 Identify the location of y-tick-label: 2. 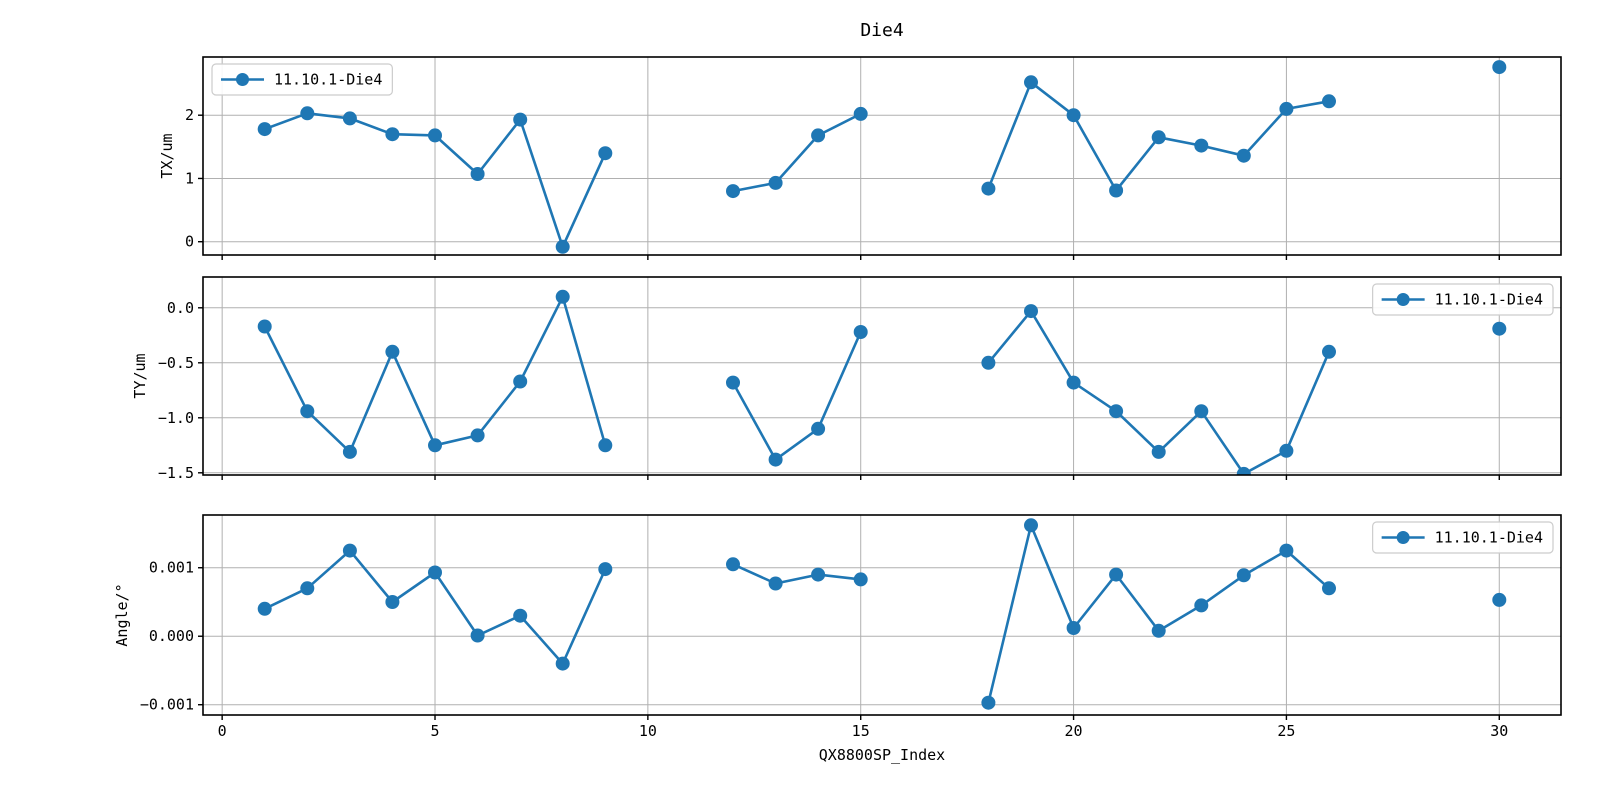
(189, 115).